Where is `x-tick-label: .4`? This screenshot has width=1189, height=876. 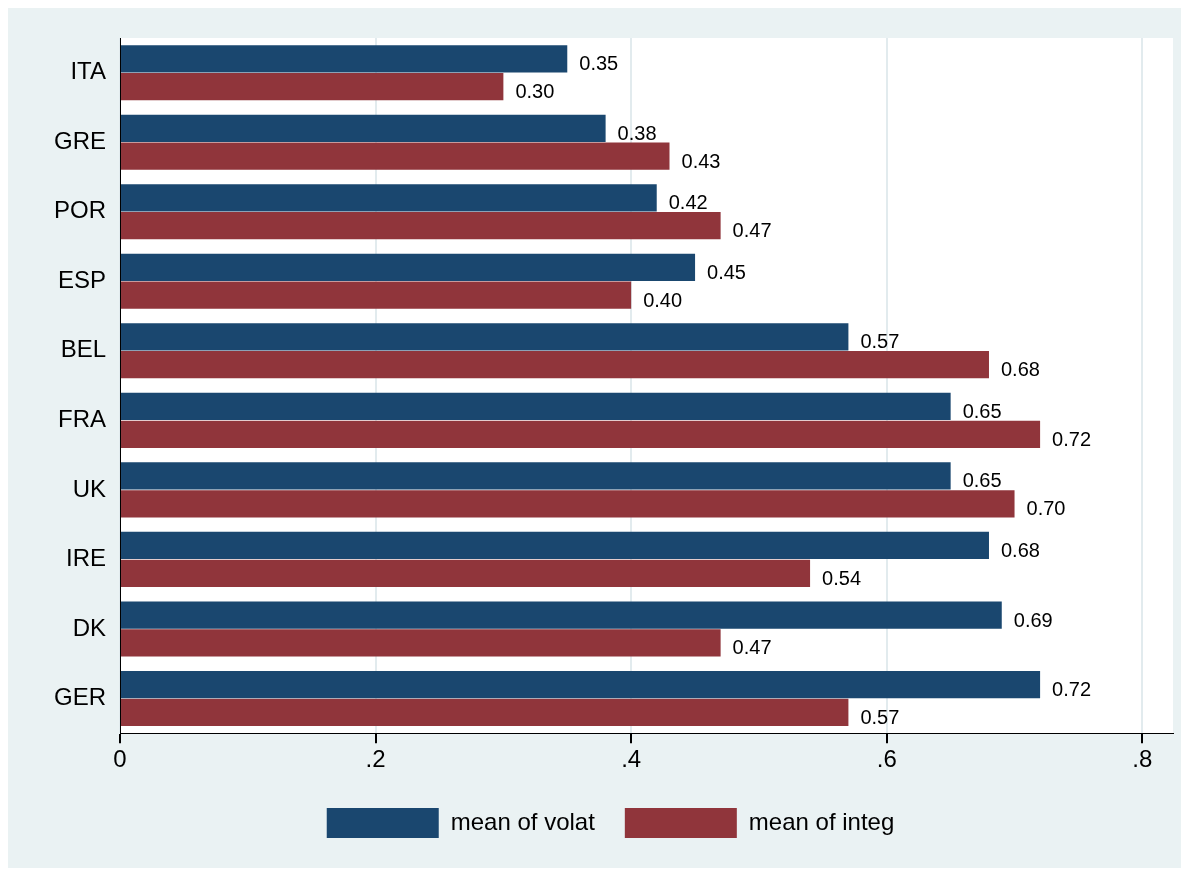
x-tick-label: .4 is located at coordinates (631, 759).